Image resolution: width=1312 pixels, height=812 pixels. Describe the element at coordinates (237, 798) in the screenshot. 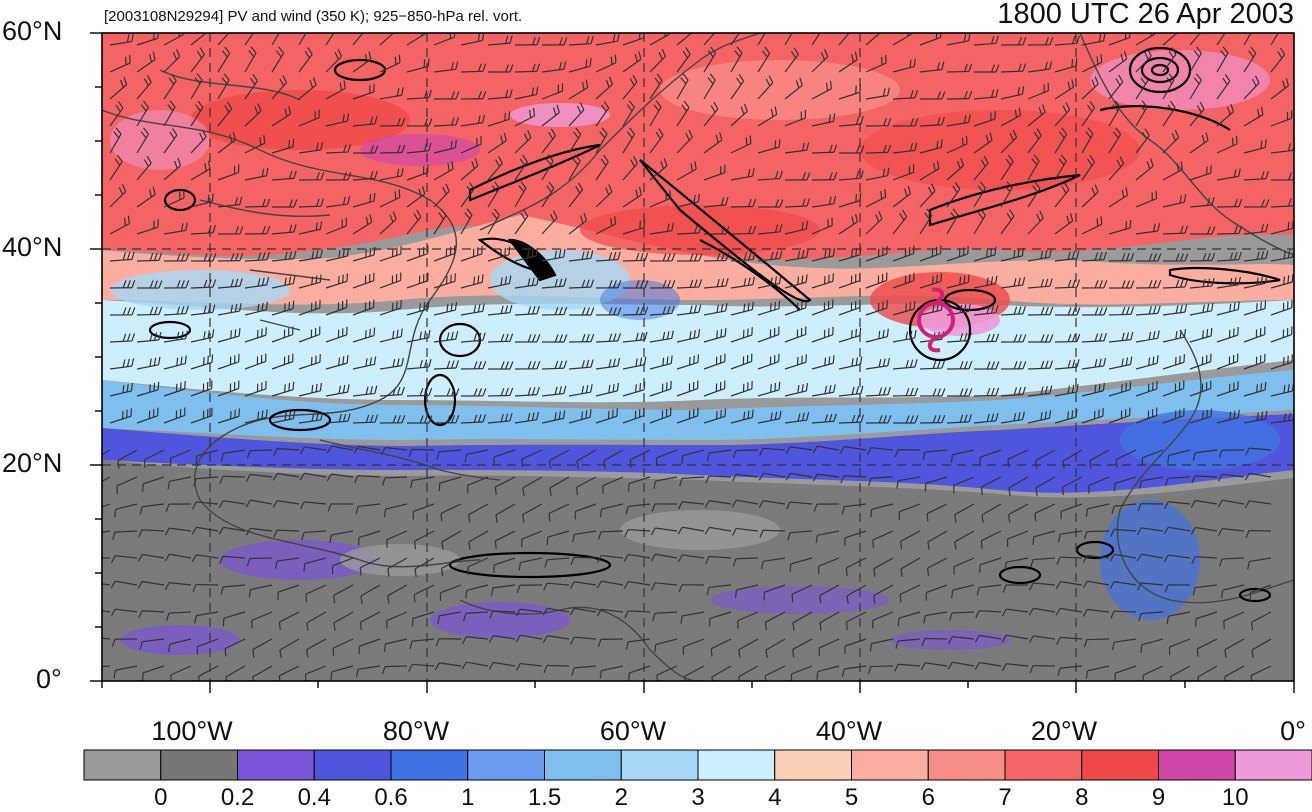

I see `colorbar-label: 0.2` at that location.